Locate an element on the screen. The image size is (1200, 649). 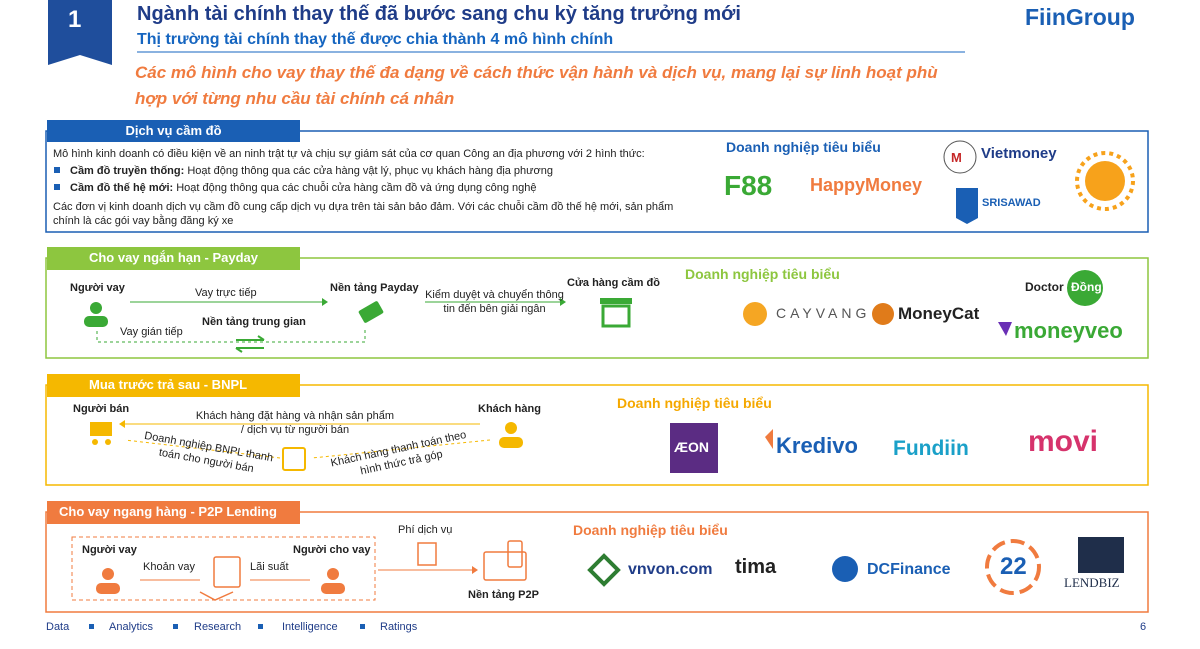
footer-item: Data is located at coordinates (58, 627).